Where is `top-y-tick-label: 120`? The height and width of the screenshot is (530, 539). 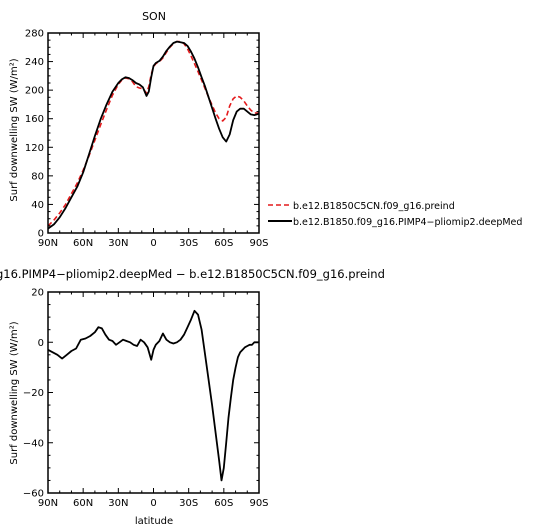
top-y-tick-label: 120 is located at coordinates (34, 148).